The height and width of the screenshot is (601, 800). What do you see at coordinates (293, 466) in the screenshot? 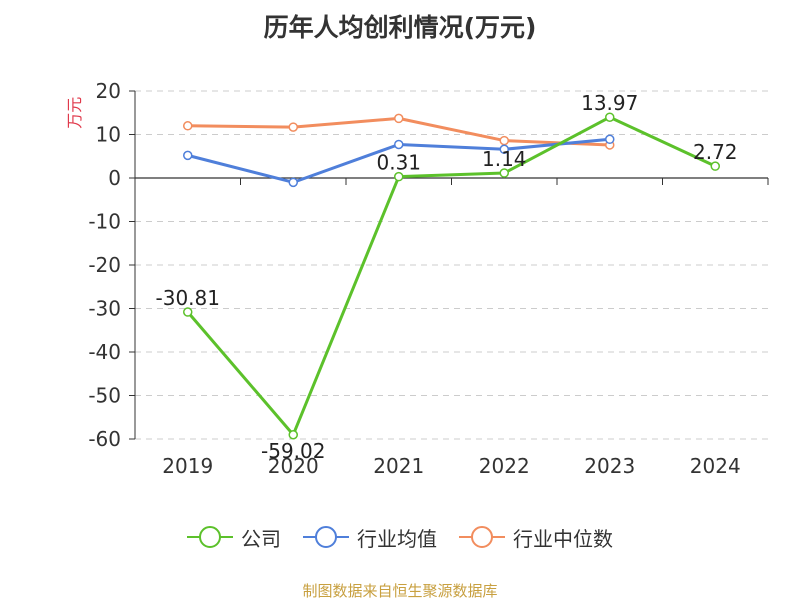
I see `x-tick-label: 2020` at bounding box center [293, 466].